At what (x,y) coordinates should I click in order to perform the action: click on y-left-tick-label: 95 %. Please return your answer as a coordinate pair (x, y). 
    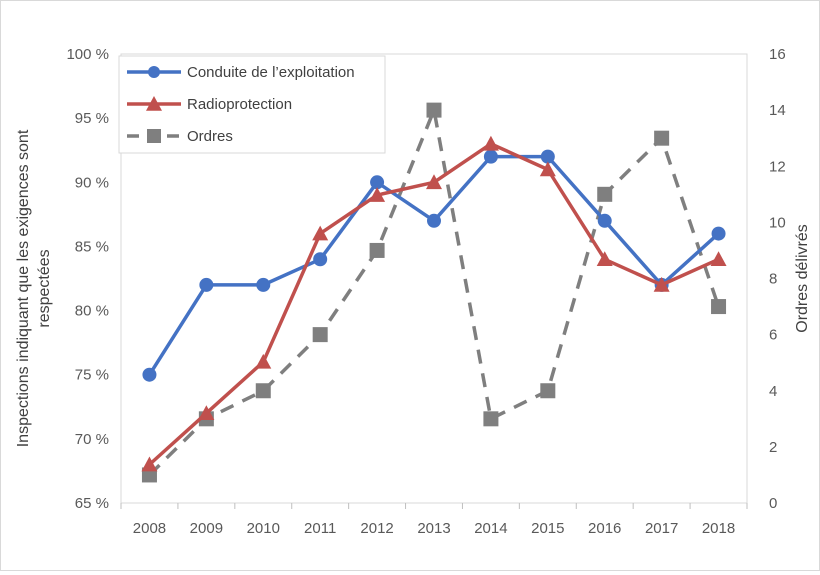
    Looking at the image, I should click on (92, 118).